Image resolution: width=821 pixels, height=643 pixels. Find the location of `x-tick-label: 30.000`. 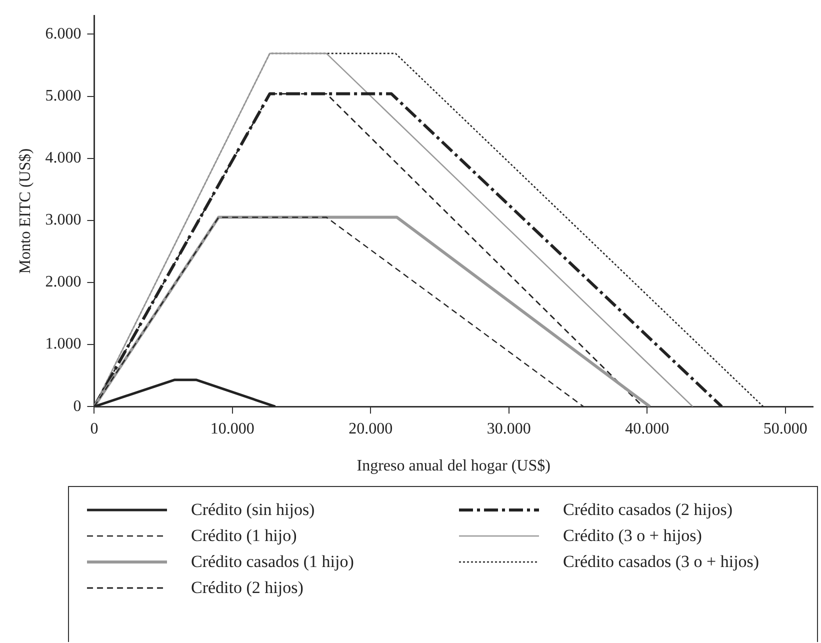

x-tick-label: 30.000 is located at coordinates (508, 429).